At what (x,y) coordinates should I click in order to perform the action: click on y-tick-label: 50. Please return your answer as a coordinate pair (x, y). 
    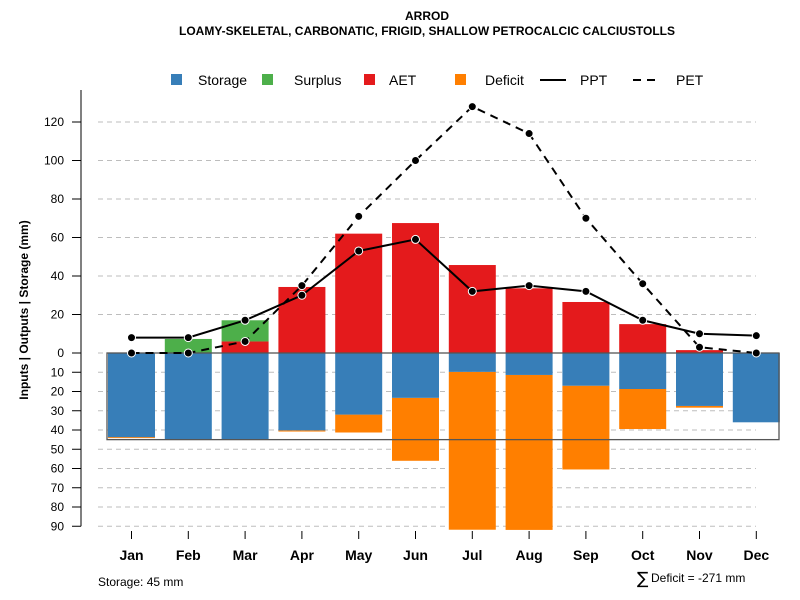
    Looking at the image, I should click on (58, 449).